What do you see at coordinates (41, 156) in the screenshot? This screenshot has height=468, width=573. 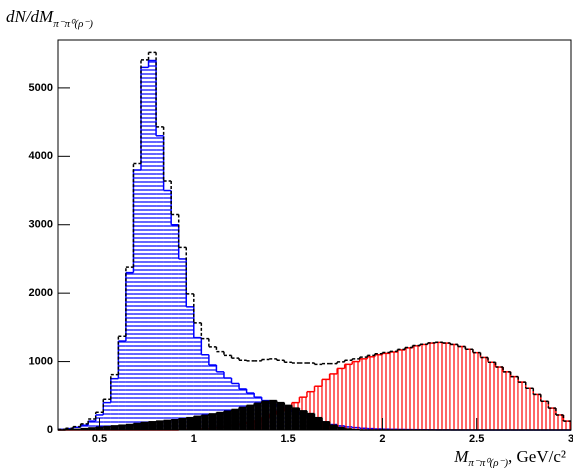 I see `y-tick-label: 4000` at bounding box center [41, 156].